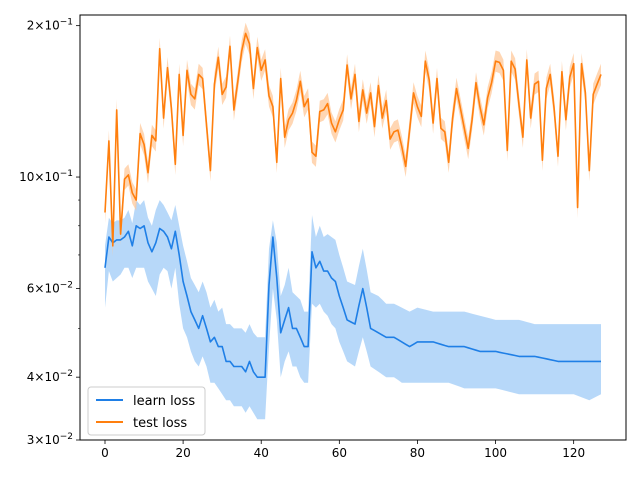 The image size is (640, 480). I want to click on y-tick-label: 6×10−2, so click(50, 288).